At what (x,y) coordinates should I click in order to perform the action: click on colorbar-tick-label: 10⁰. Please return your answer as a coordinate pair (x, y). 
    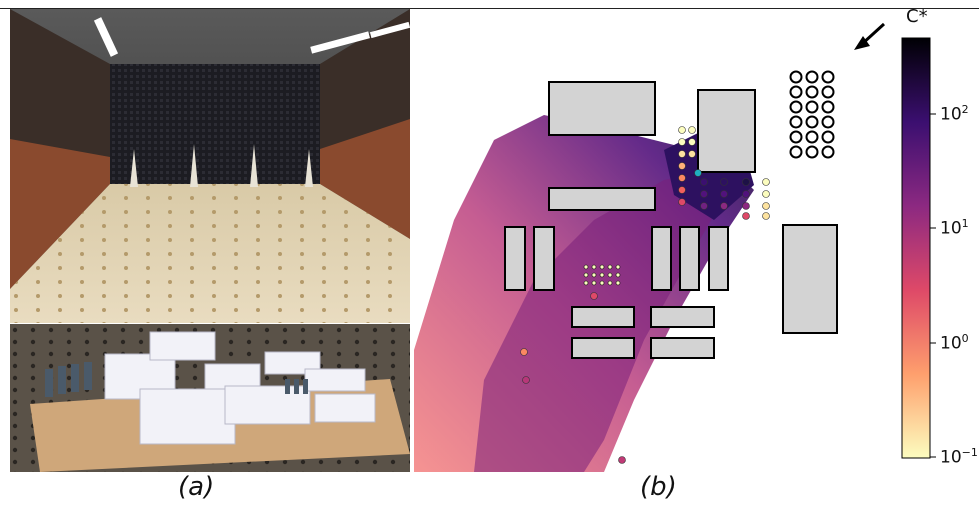
    Looking at the image, I should click on (954, 343).